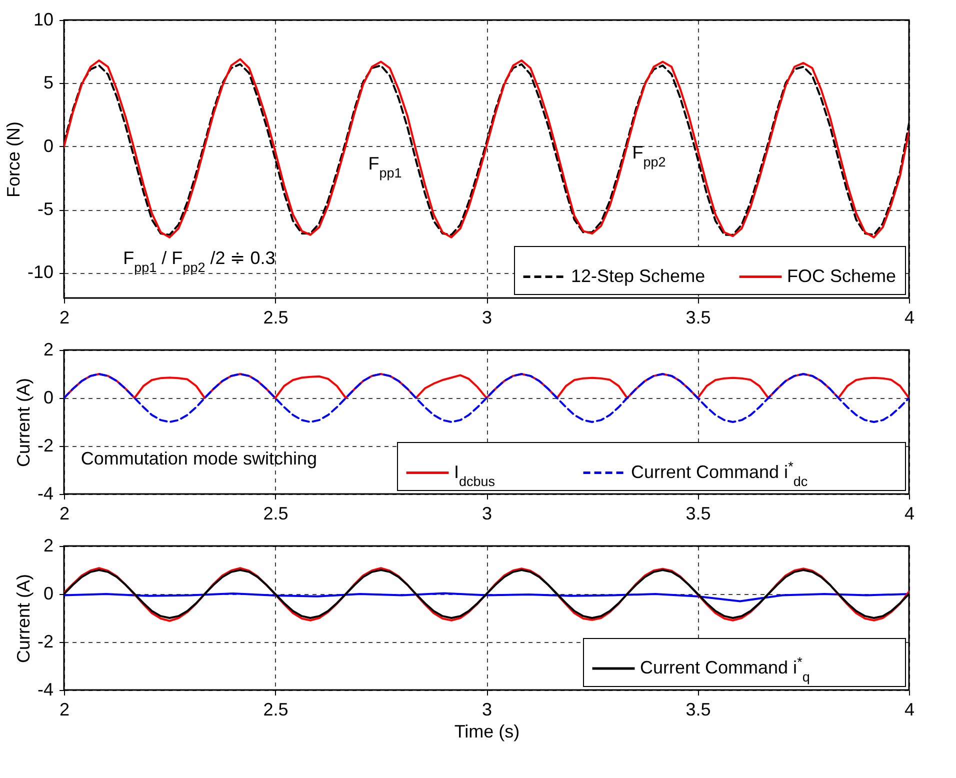 This screenshot has width=956, height=778. I want to click on y-axis-title: Force (N), so click(13, 160).